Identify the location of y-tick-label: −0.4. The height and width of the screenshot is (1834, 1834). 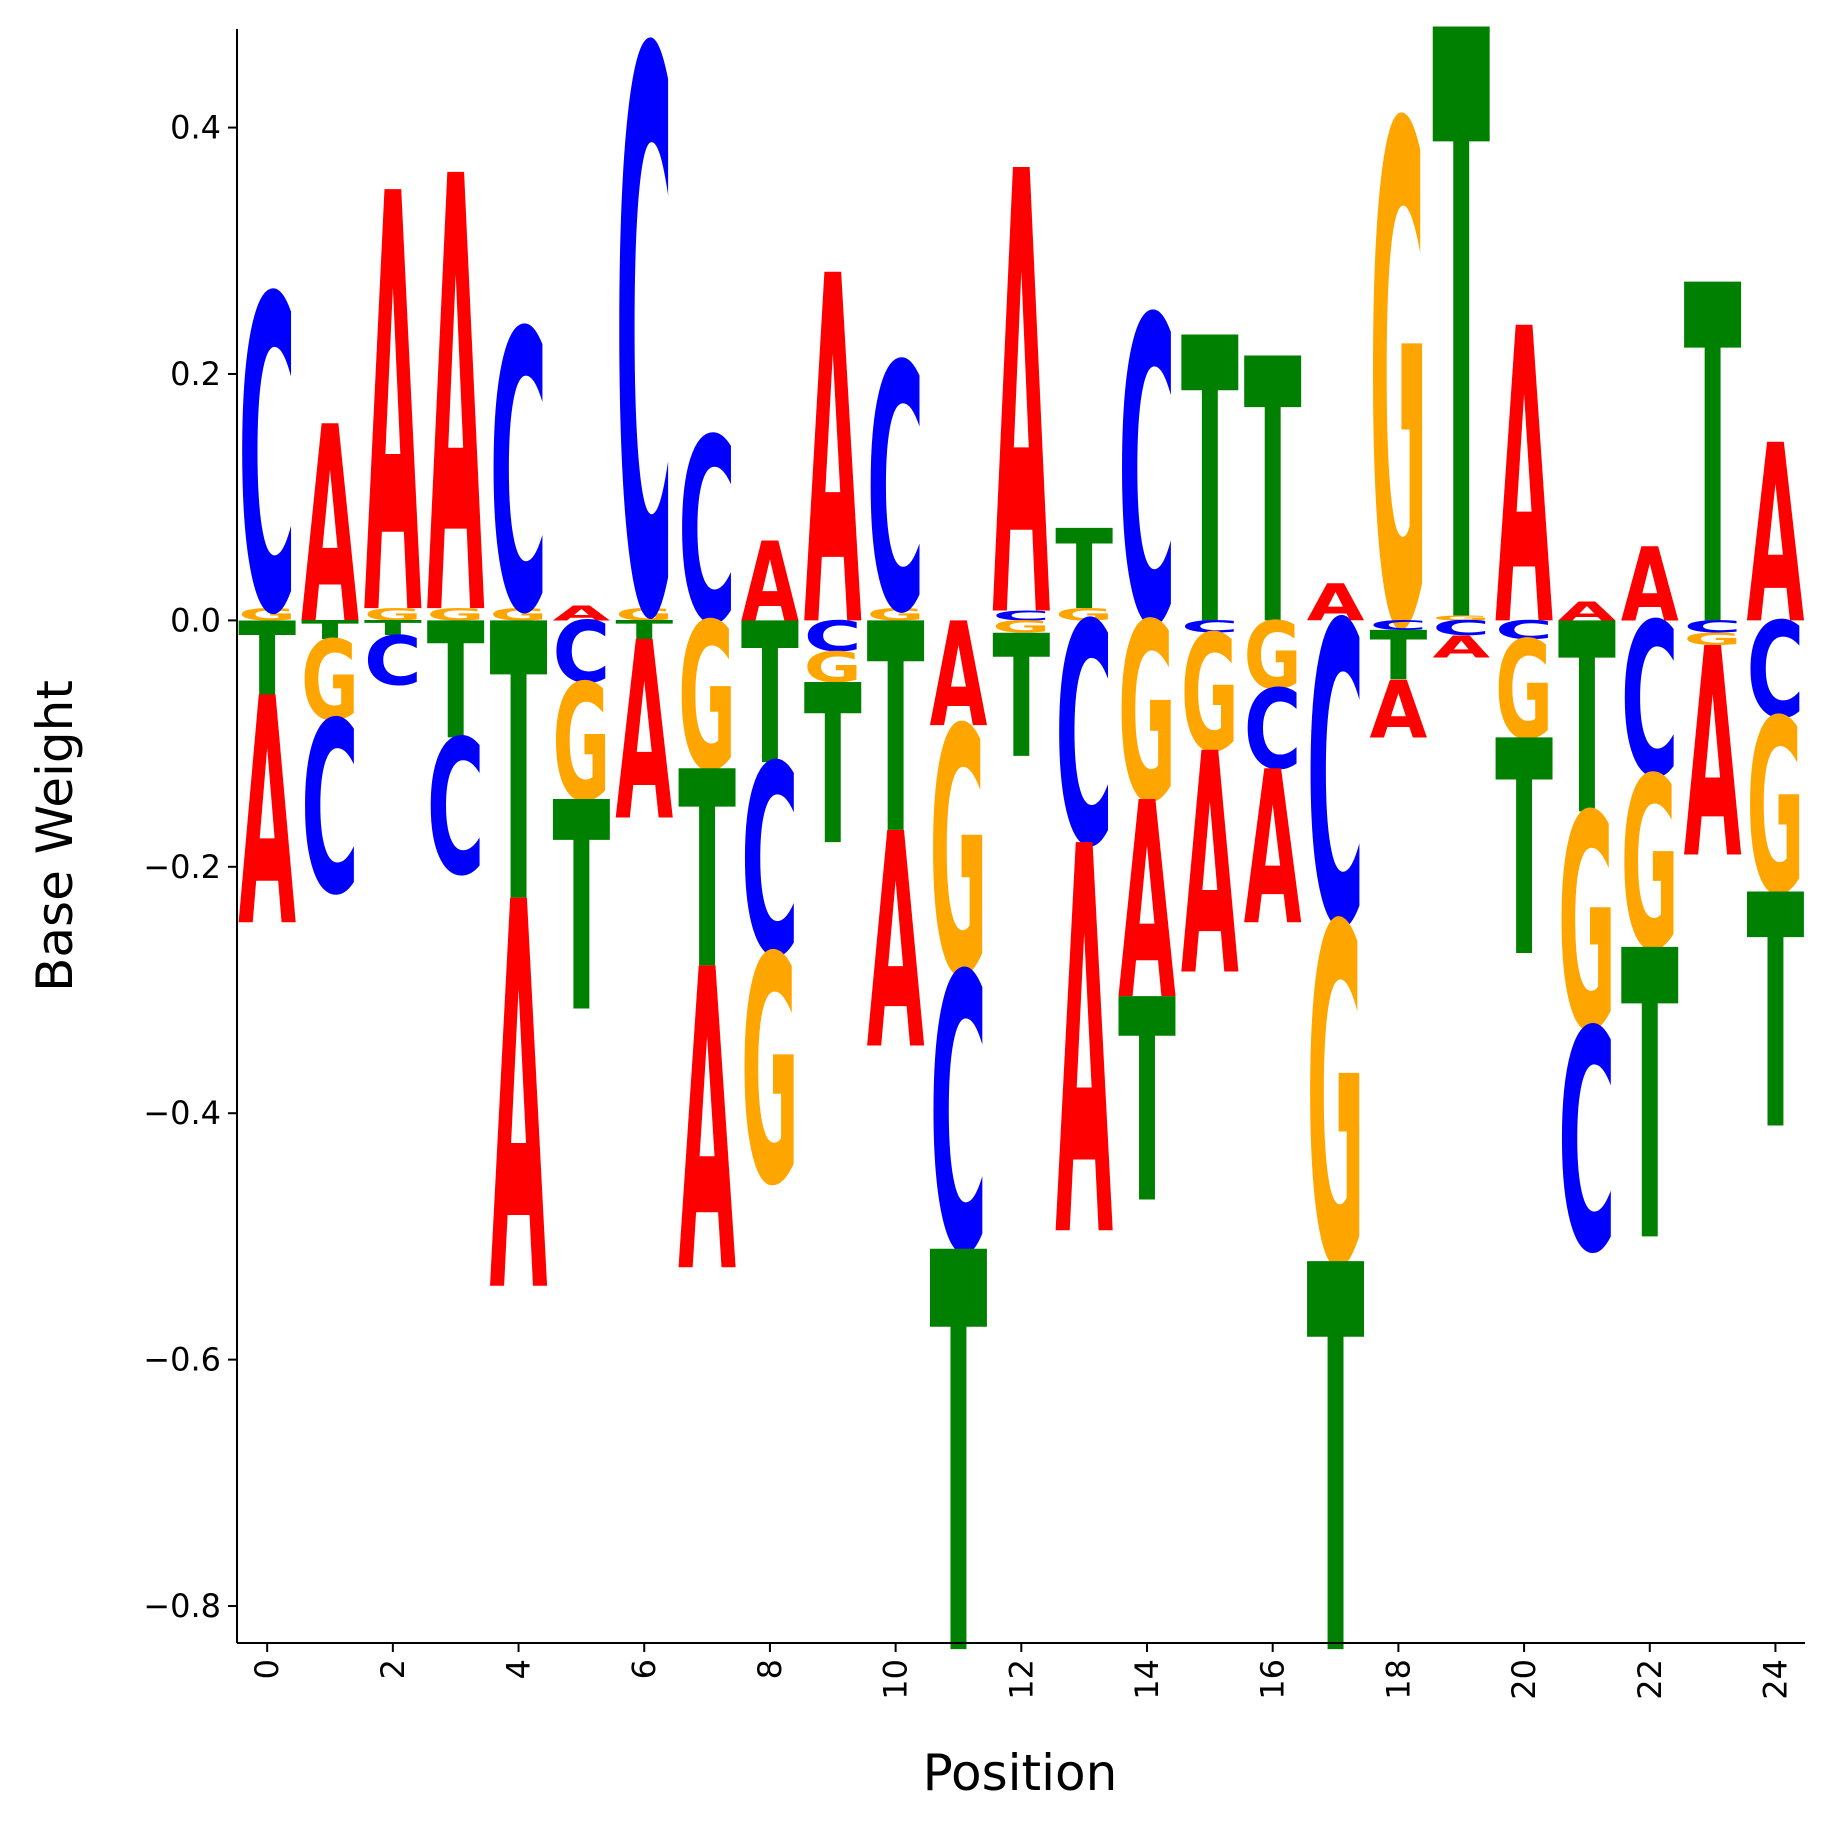
(182, 1113).